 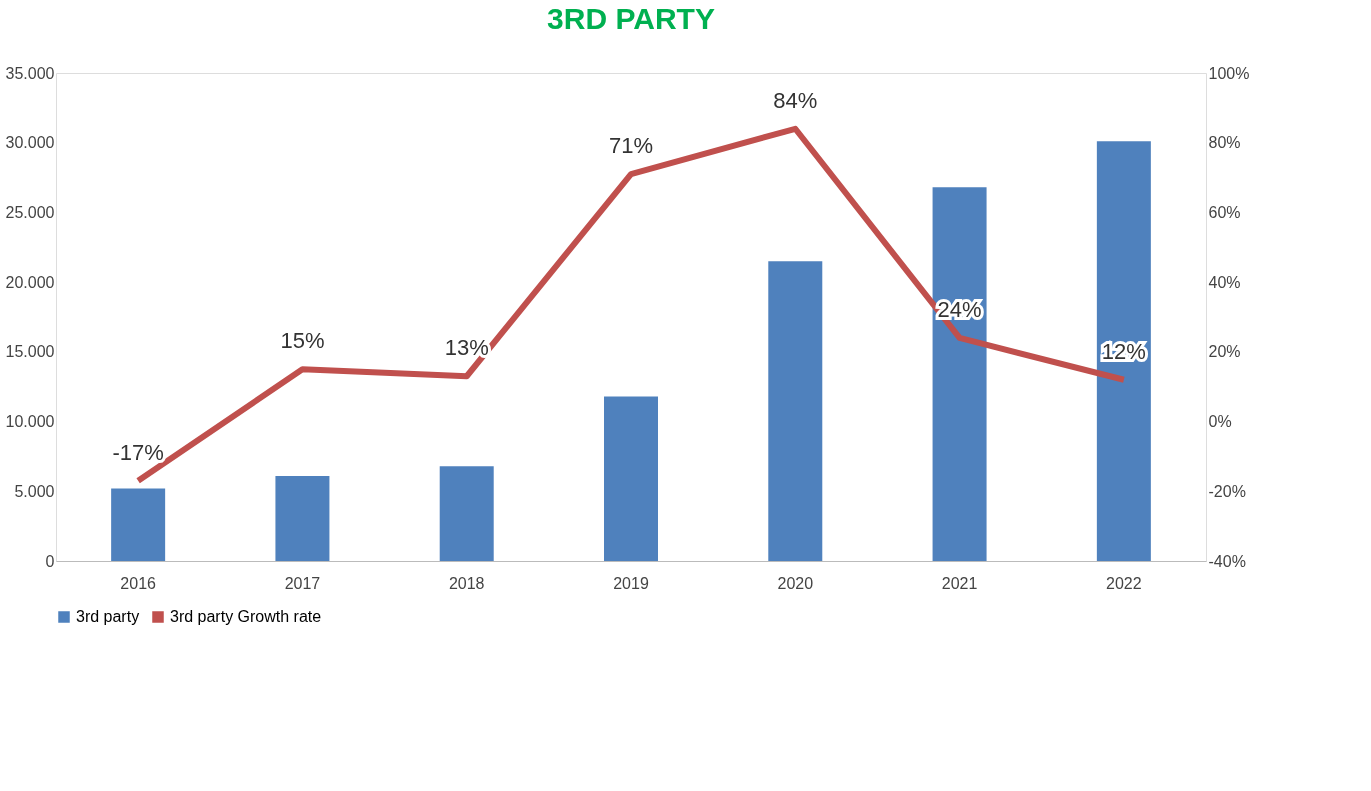 I want to click on y-tick-label: 25.000, so click(x=30, y=212).